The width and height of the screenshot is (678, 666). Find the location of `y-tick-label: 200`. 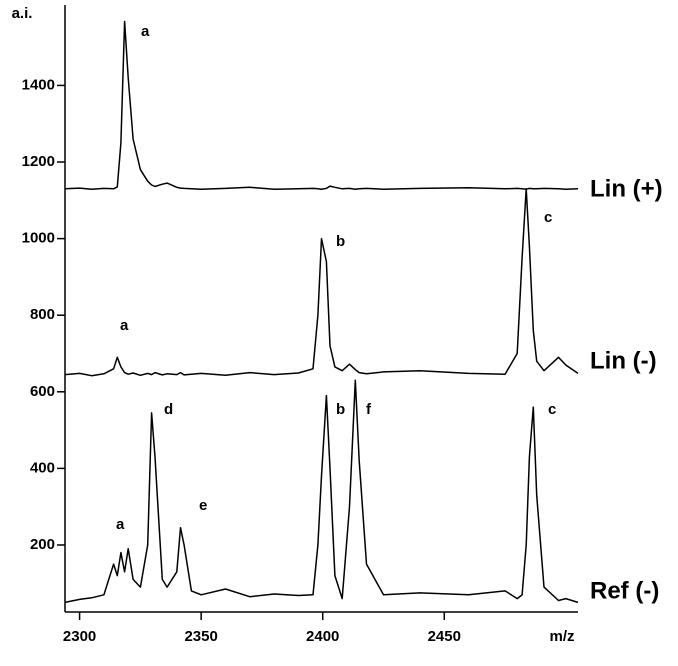

y-tick-label: 200 is located at coordinates (42, 544).